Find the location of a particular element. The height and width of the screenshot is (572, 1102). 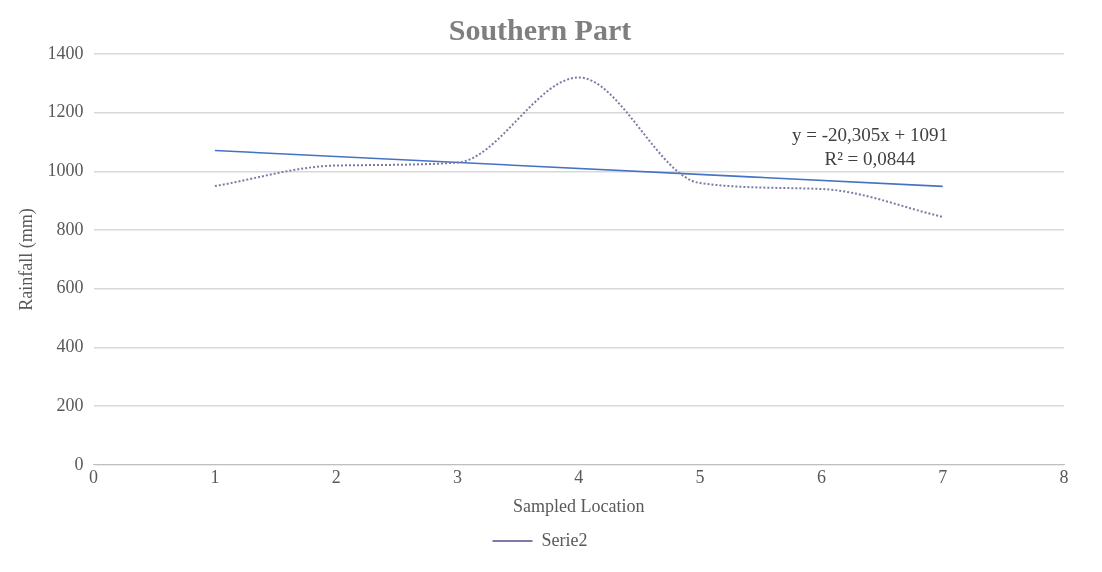

y-tick-label: 0 is located at coordinates (79, 463).